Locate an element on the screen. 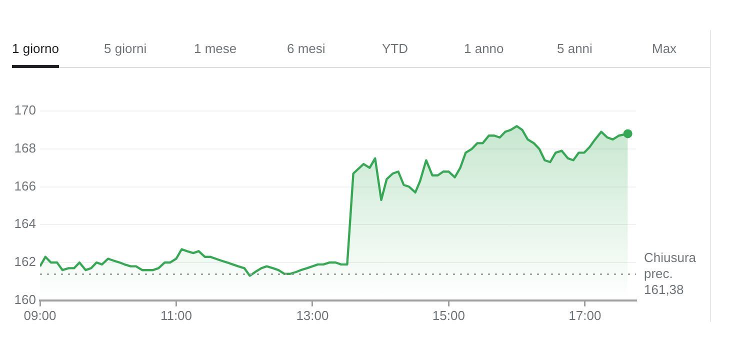  x-tick-label: 15:00 is located at coordinates (448, 315).